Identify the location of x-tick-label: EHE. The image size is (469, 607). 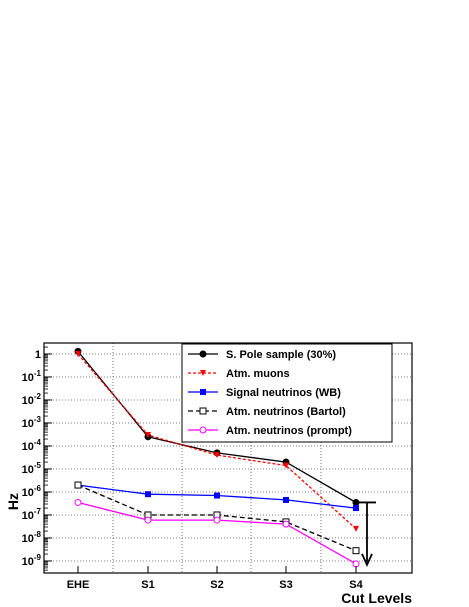
(78, 585).